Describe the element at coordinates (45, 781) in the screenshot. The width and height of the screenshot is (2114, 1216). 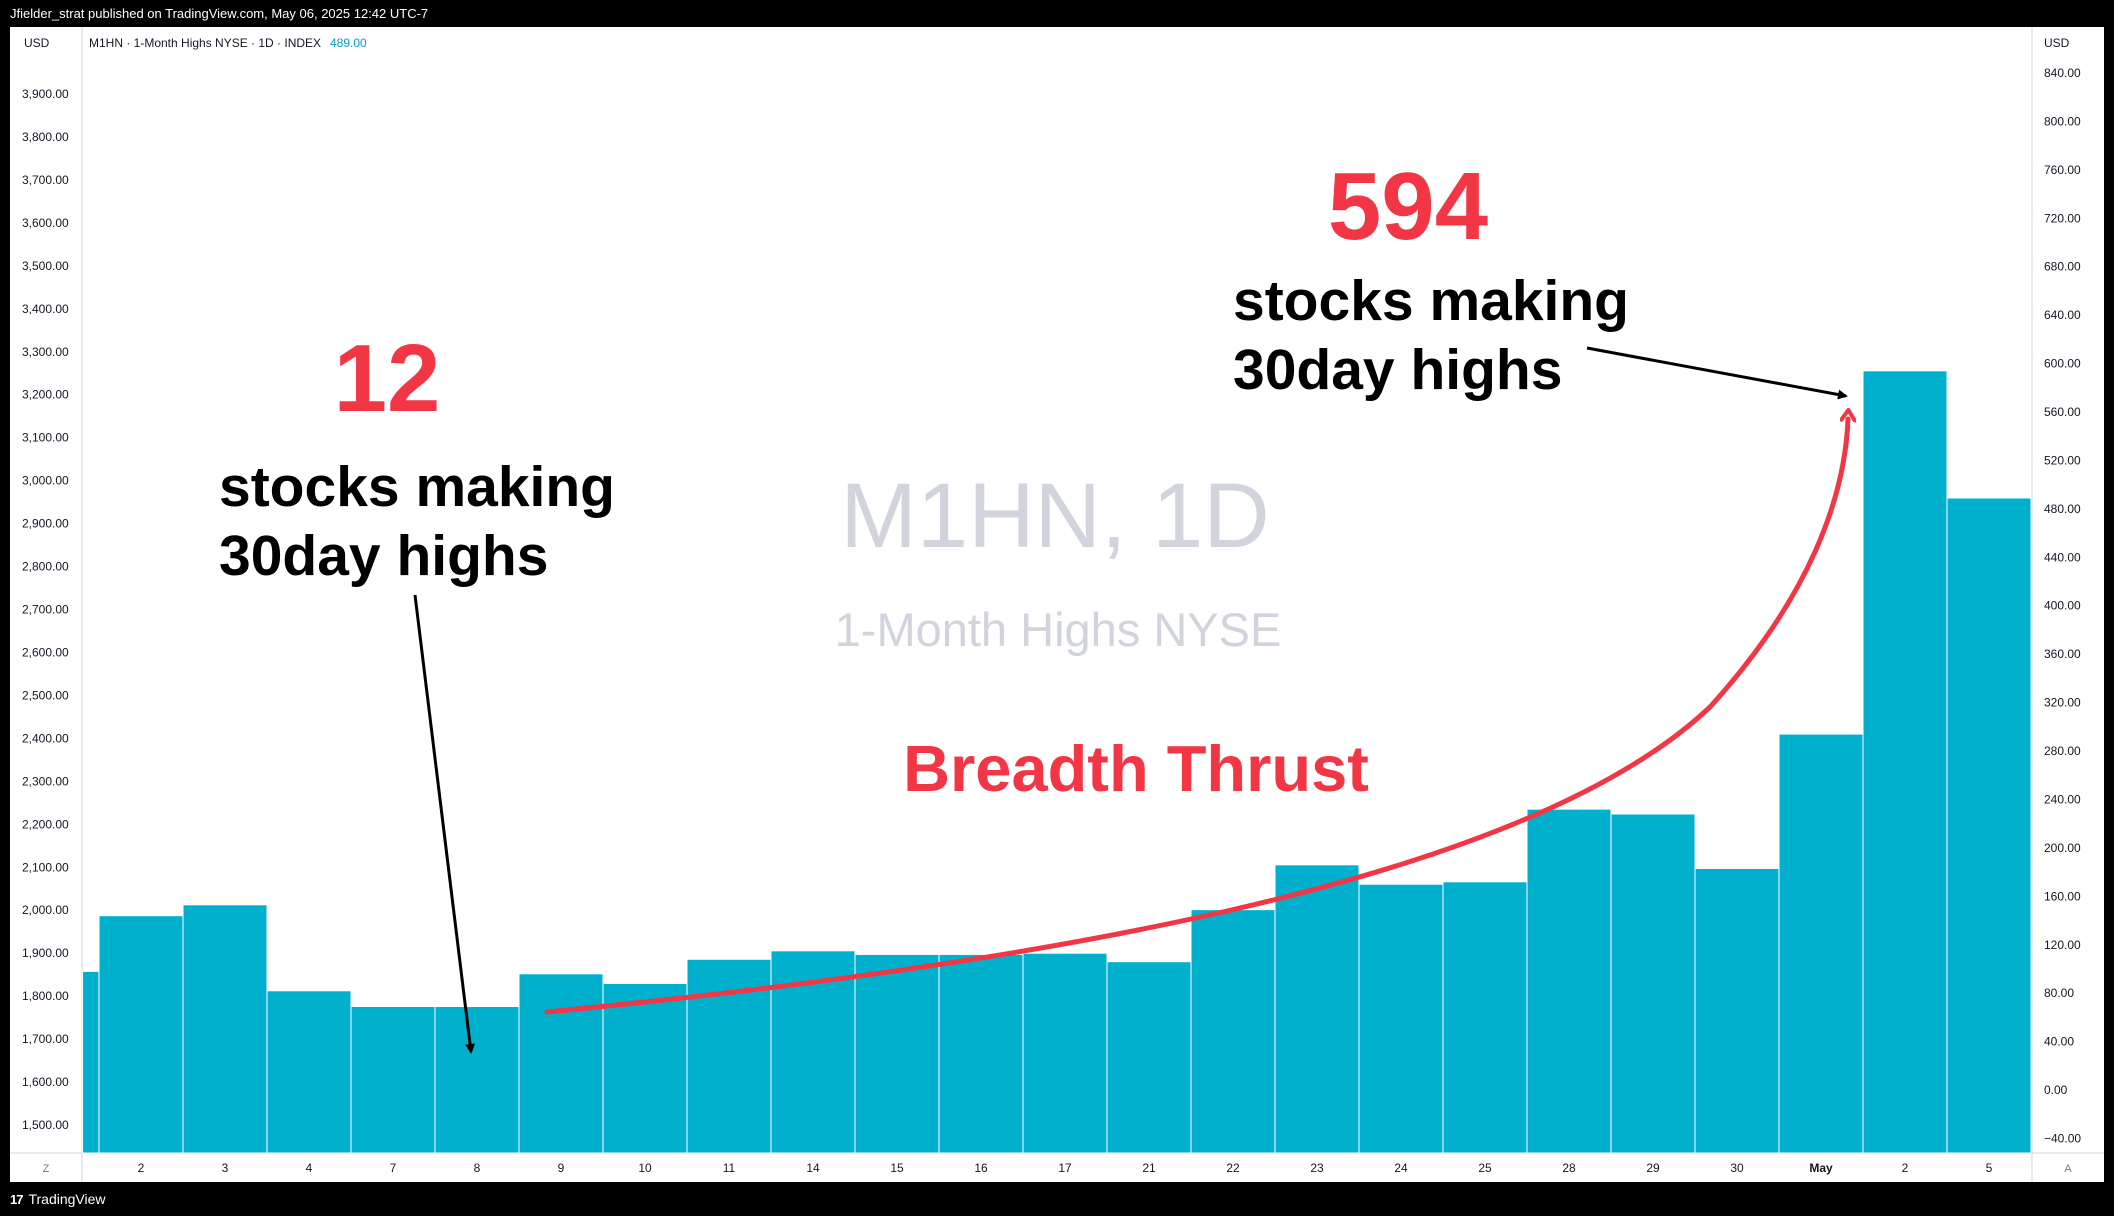
I see `left-tick-label: 2,300.00` at that location.